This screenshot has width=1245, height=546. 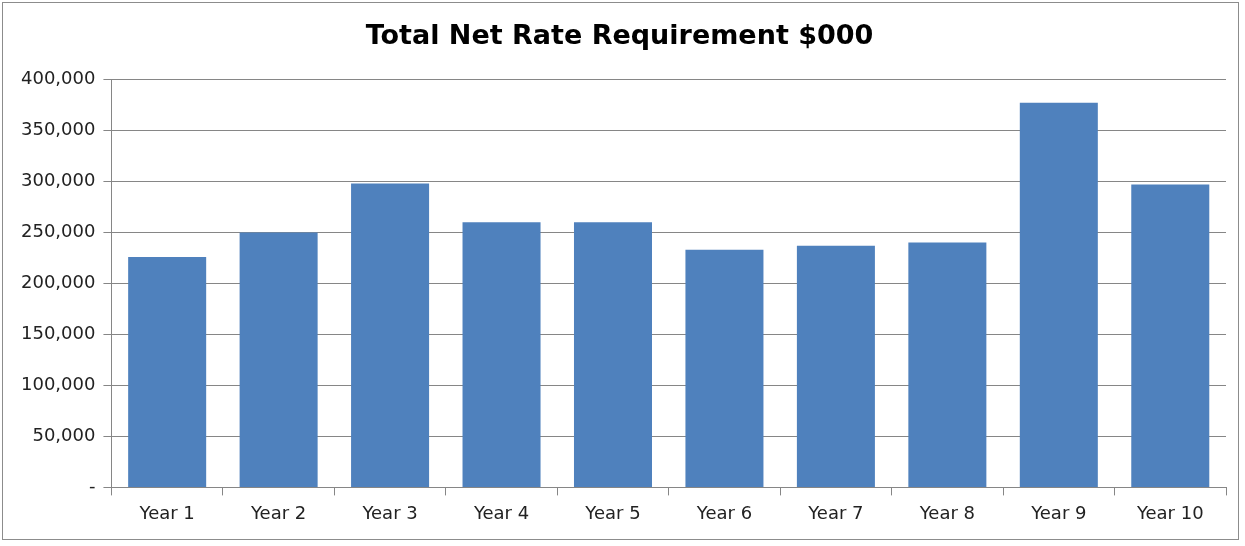 I want to click on x-tick-label: Year 2, so click(x=278, y=512).